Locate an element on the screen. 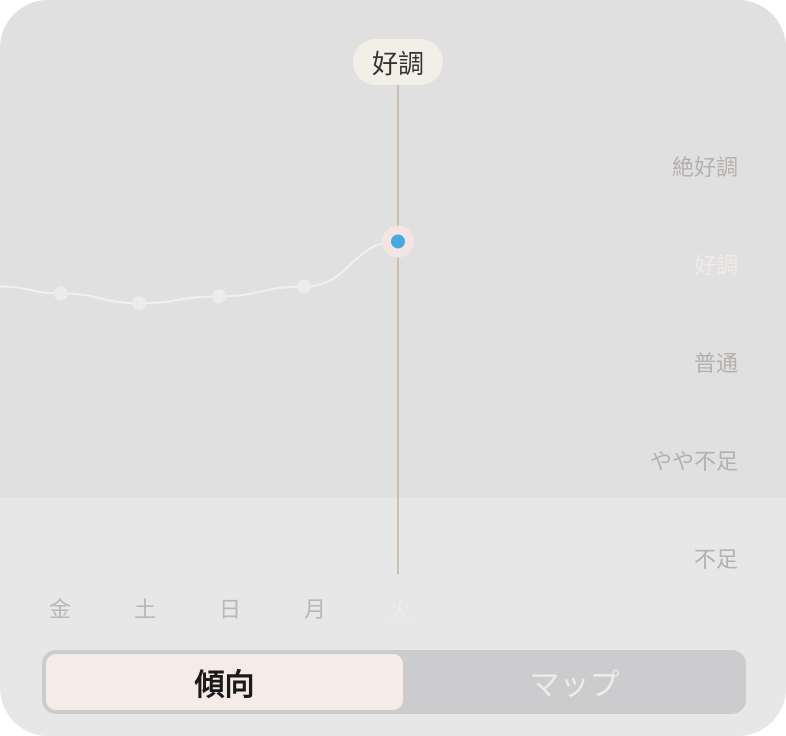  x-tick-label: 金 is located at coordinates (60, 610).